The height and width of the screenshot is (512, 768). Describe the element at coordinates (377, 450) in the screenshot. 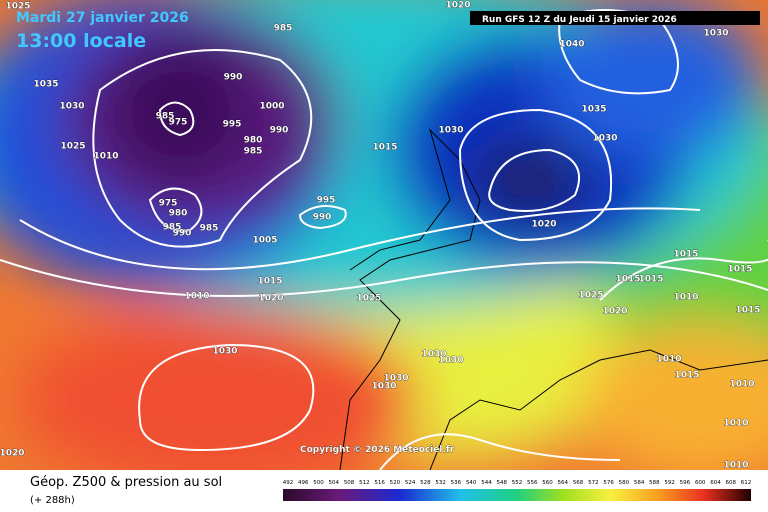

I see `copyright: Copyright © 2026 Meteociel.fr` at that location.